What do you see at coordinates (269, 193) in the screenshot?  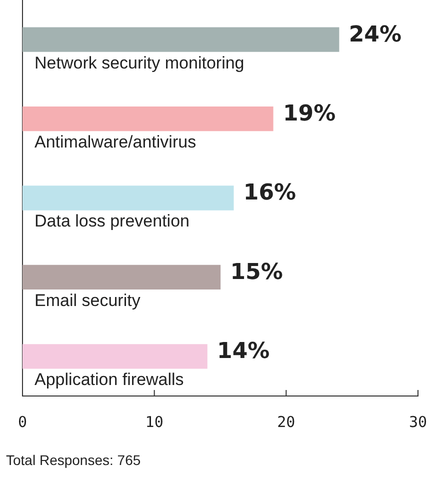 I see `data-label: 16%` at bounding box center [269, 193].